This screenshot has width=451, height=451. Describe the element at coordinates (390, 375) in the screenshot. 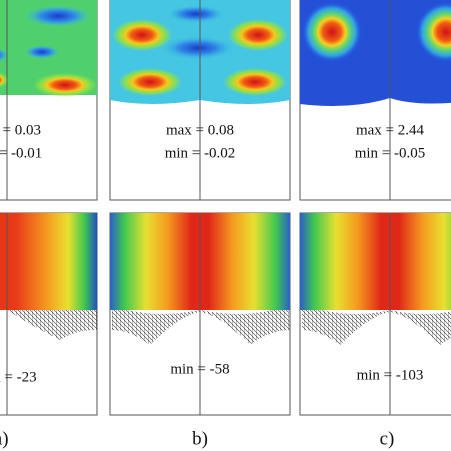

I see `min-label: min = -103` at that location.